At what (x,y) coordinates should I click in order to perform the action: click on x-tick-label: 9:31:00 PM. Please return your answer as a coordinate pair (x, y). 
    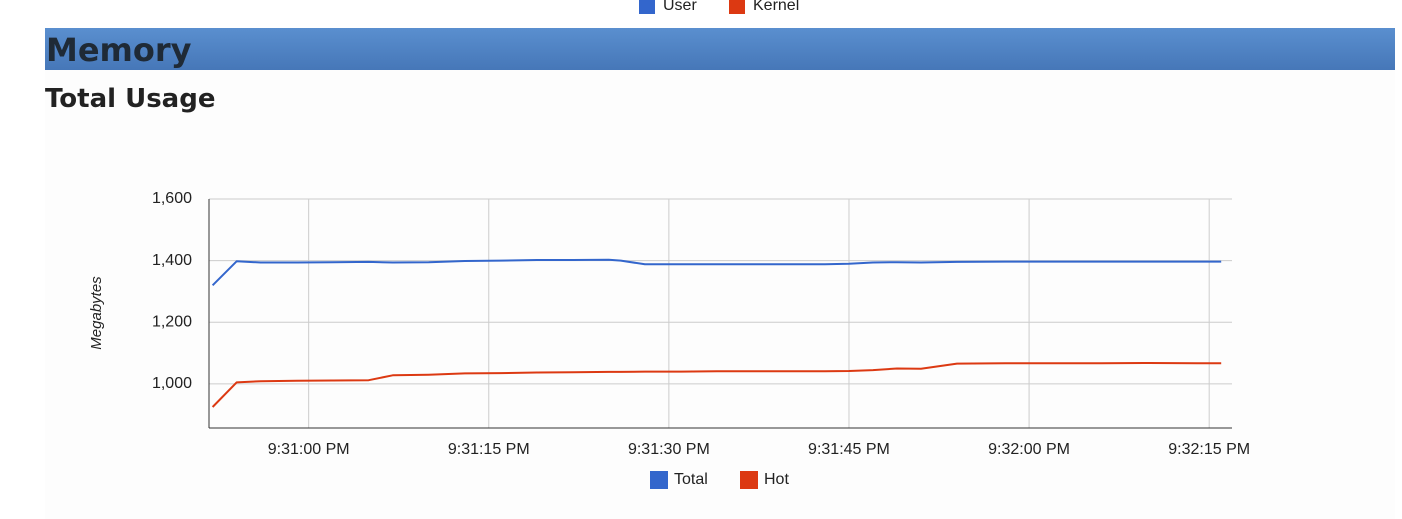
    Looking at the image, I should click on (309, 449).